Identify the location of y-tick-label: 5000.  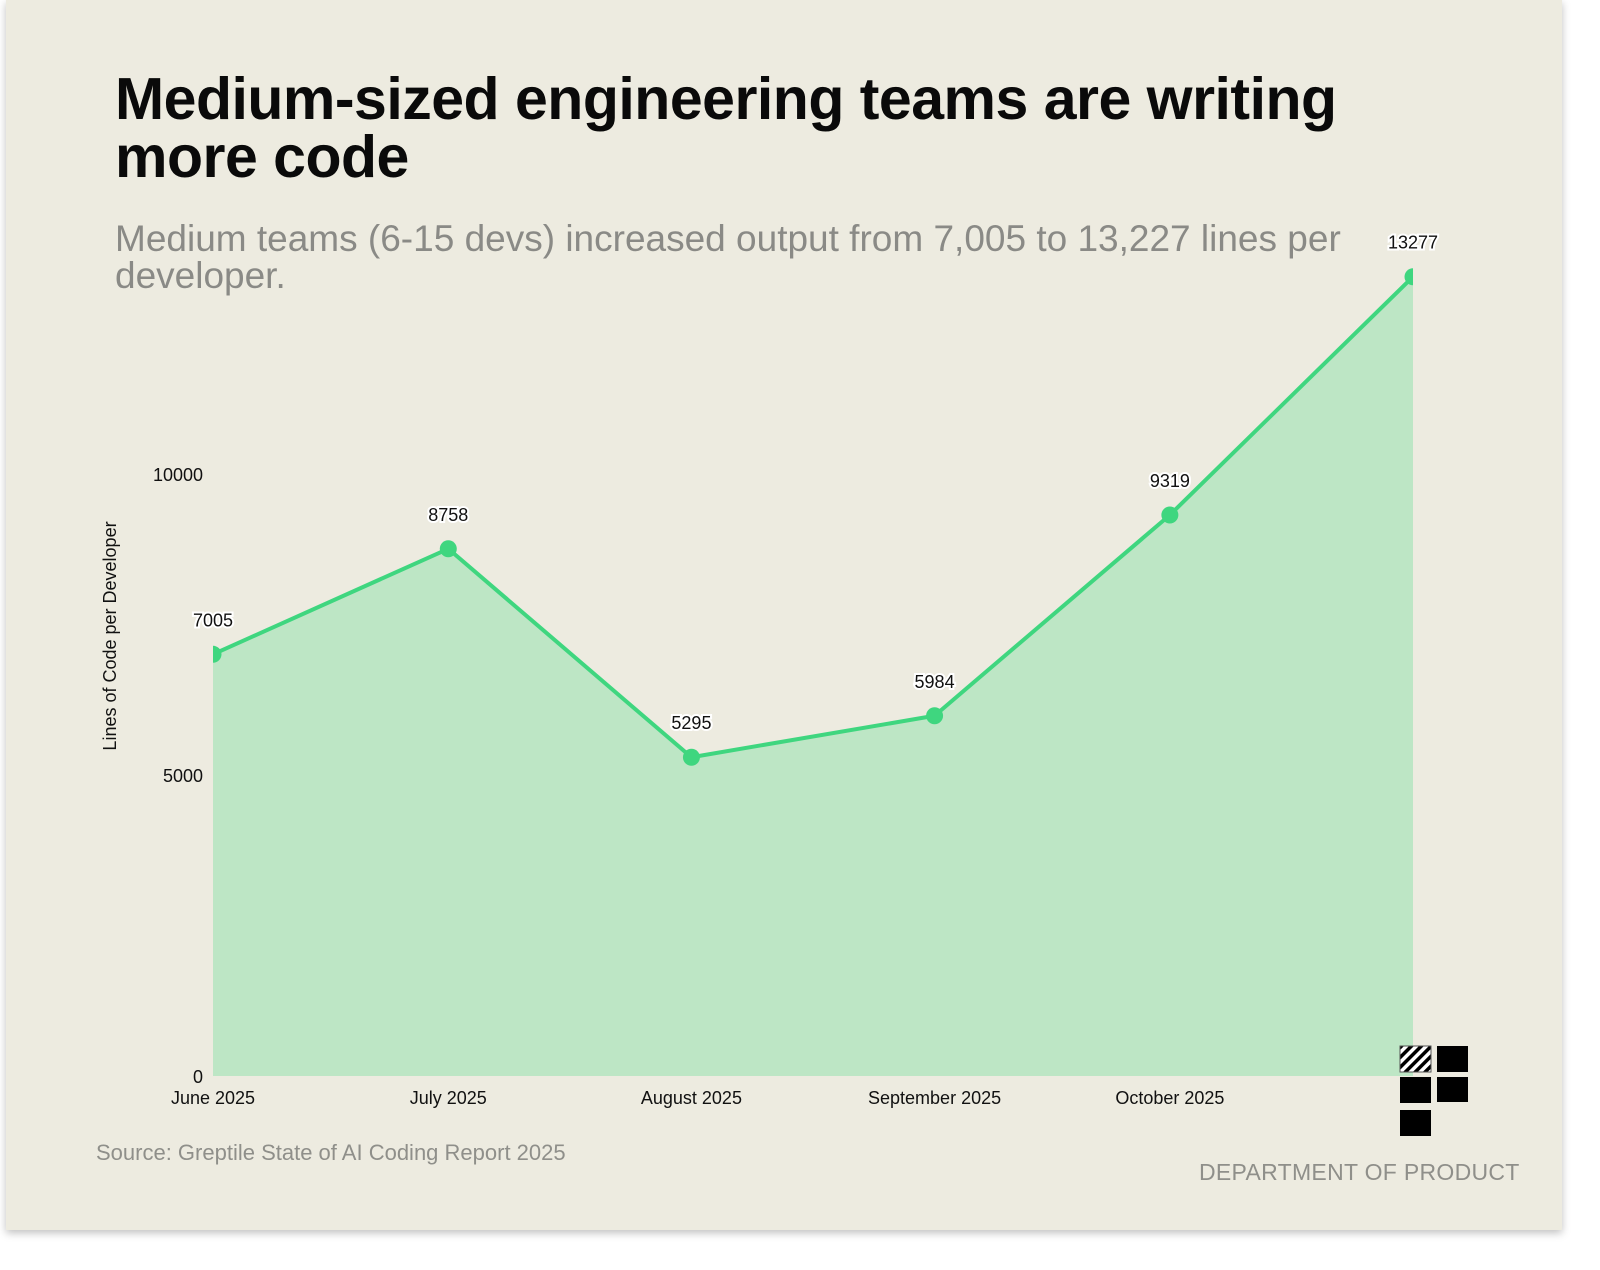
(183, 776).